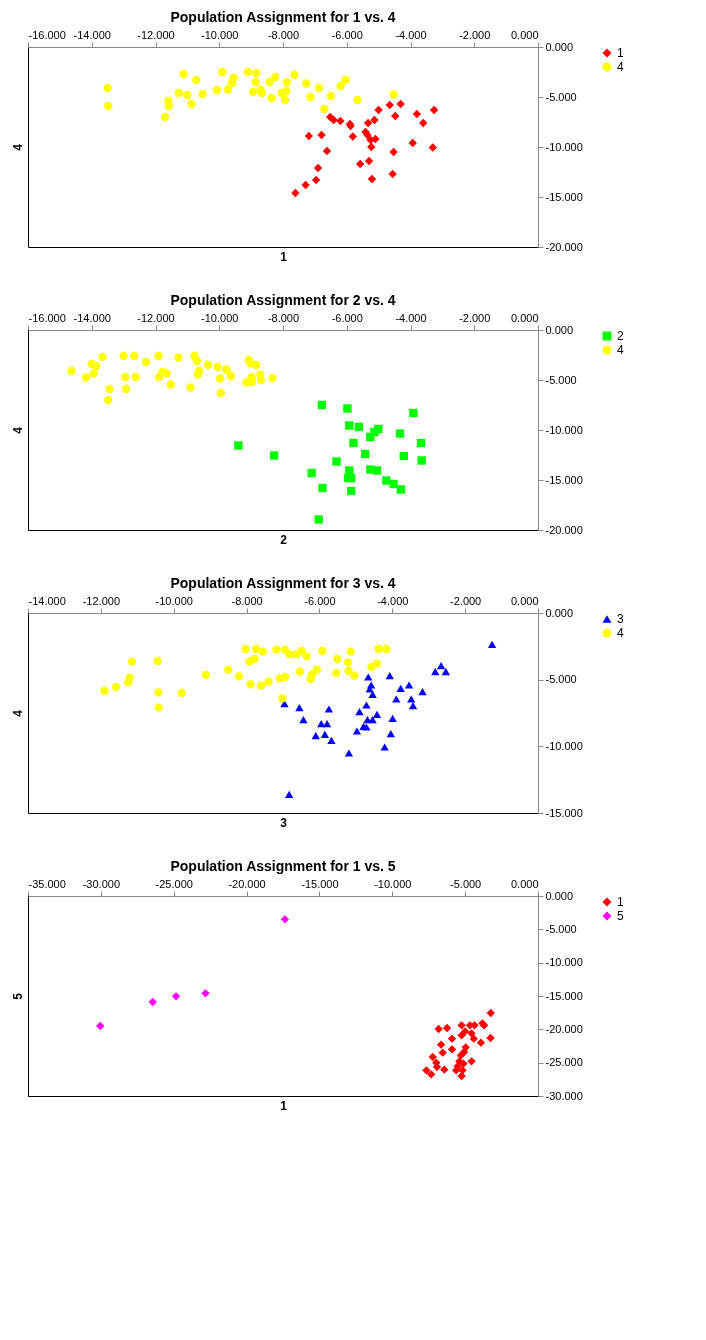 This screenshot has width=706, height=1340. Describe the element at coordinates (283, 583) in the screenshot. I see `chart-title: Population Assignment for 3 vs. 4` at that location.